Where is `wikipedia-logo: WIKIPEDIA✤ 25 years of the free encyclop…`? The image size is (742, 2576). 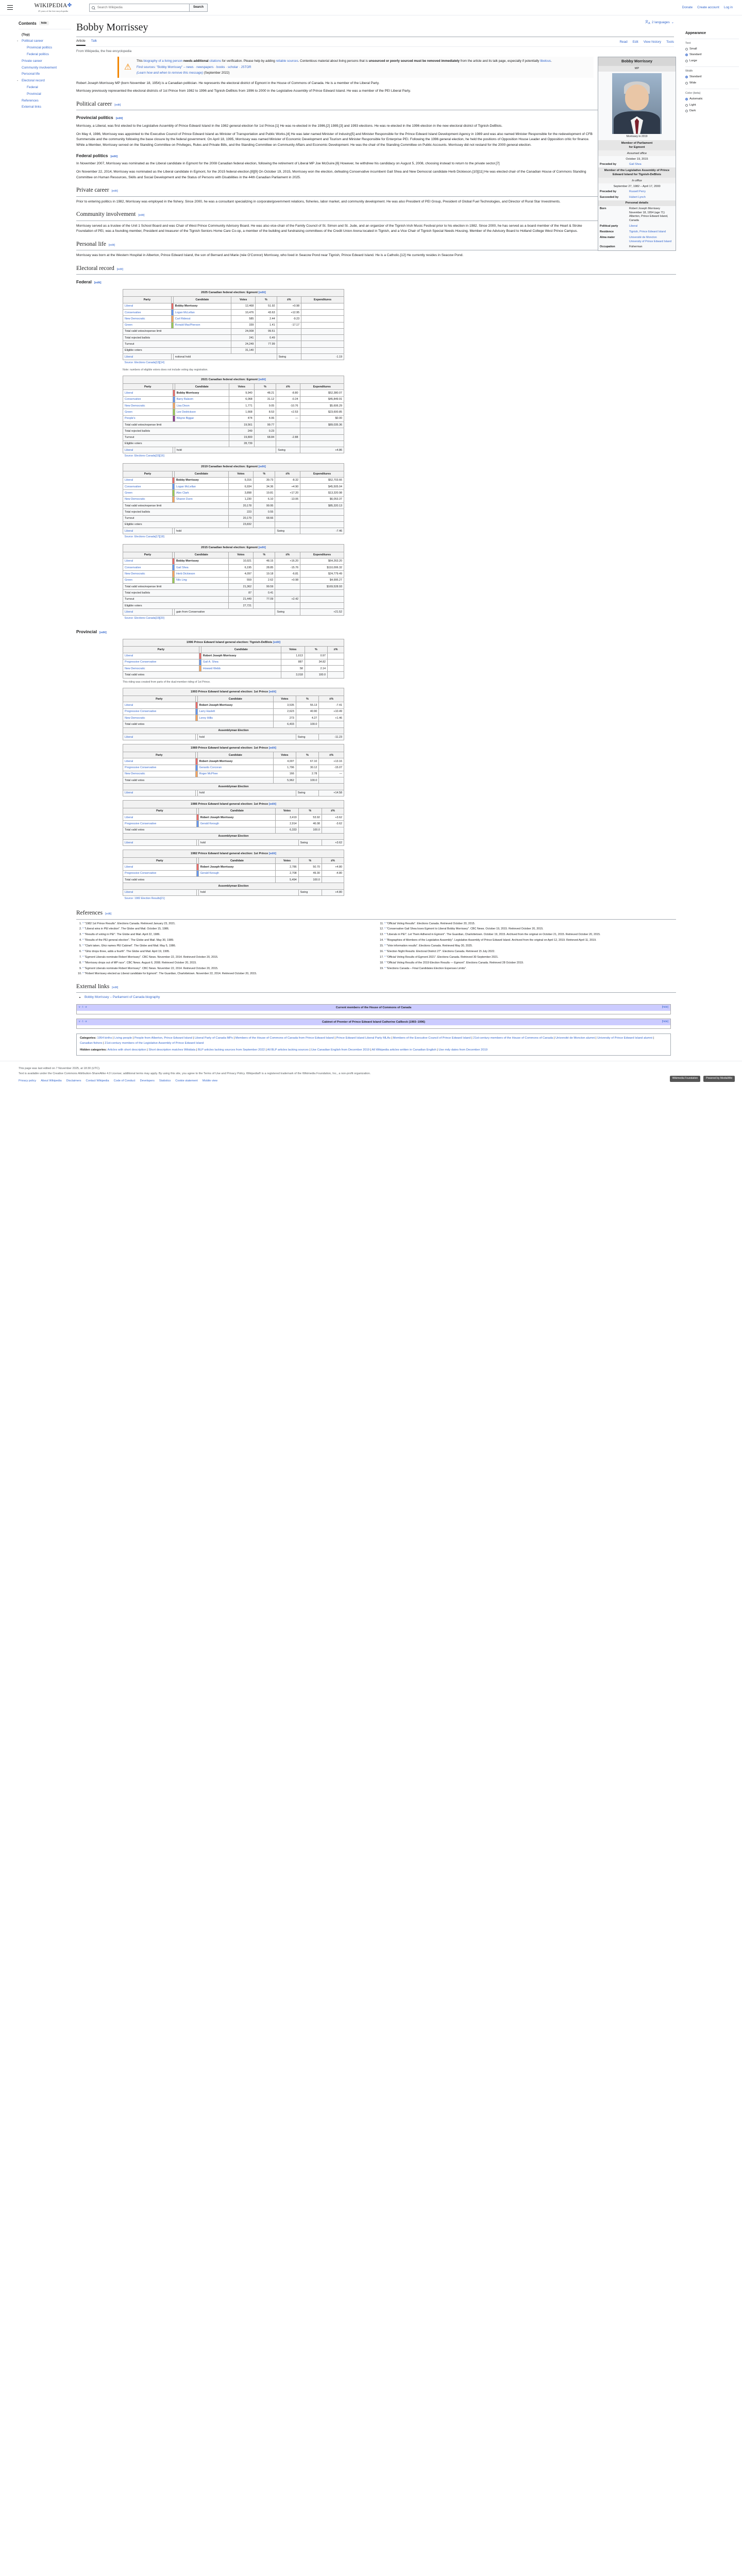
wikipedia-logo: WIKIPEDIA✤ 25 years of the free encyclop… is located at coordinates (53, 8).